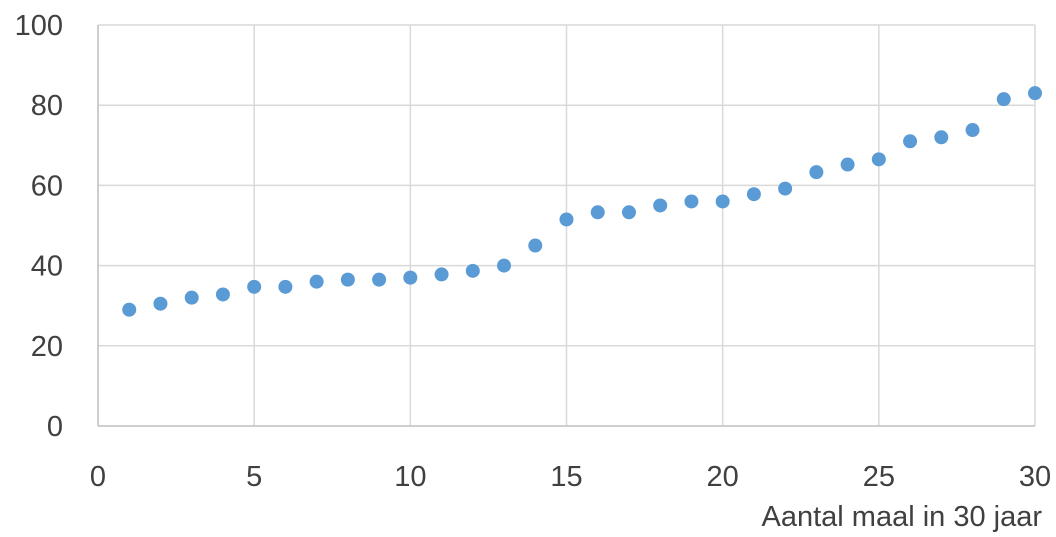 The width and height of the screenshot is (1056, 537). What do you see at coordinates (410, 477) in the screenshot?
I see `x-tick-label: 10` at bounding box center [410, 477].